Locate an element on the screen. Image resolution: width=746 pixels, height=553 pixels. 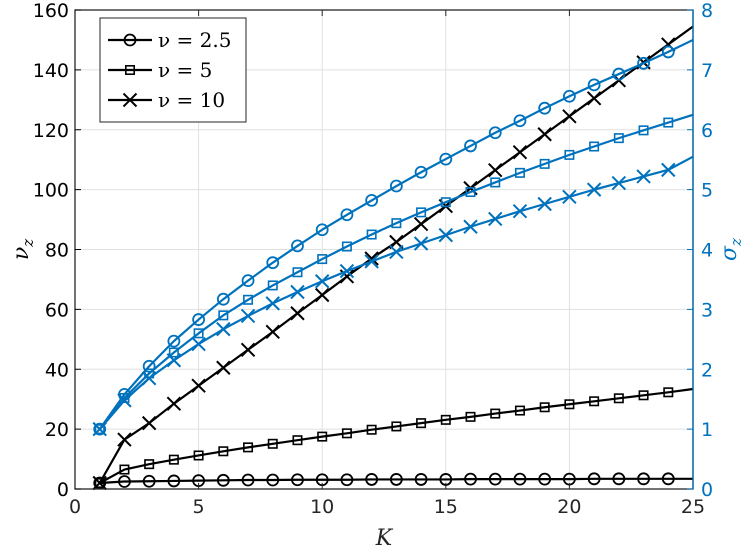
y-left-tick-label: 40 is located at coordinates (57, 370).